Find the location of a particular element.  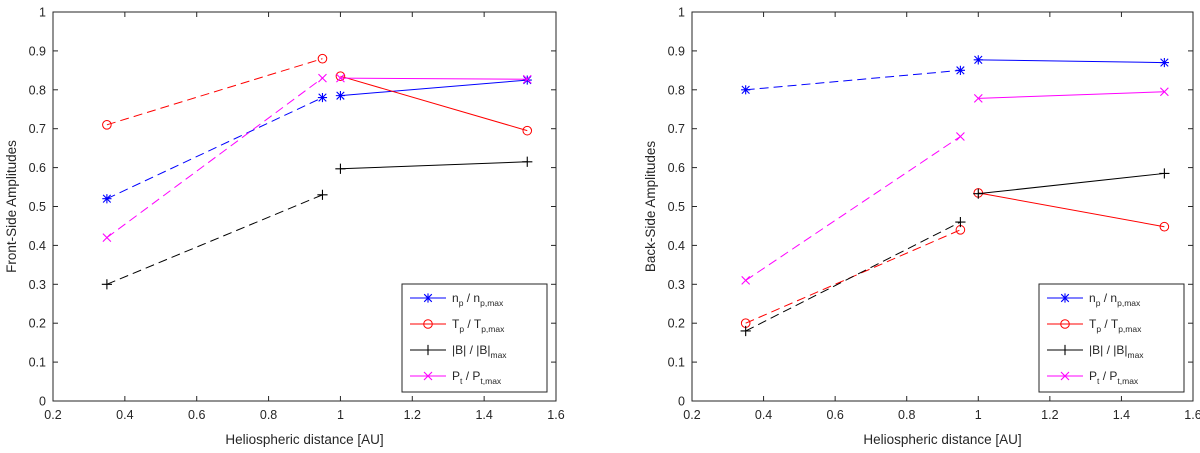

series-circle is located at coordinates (317, 94).